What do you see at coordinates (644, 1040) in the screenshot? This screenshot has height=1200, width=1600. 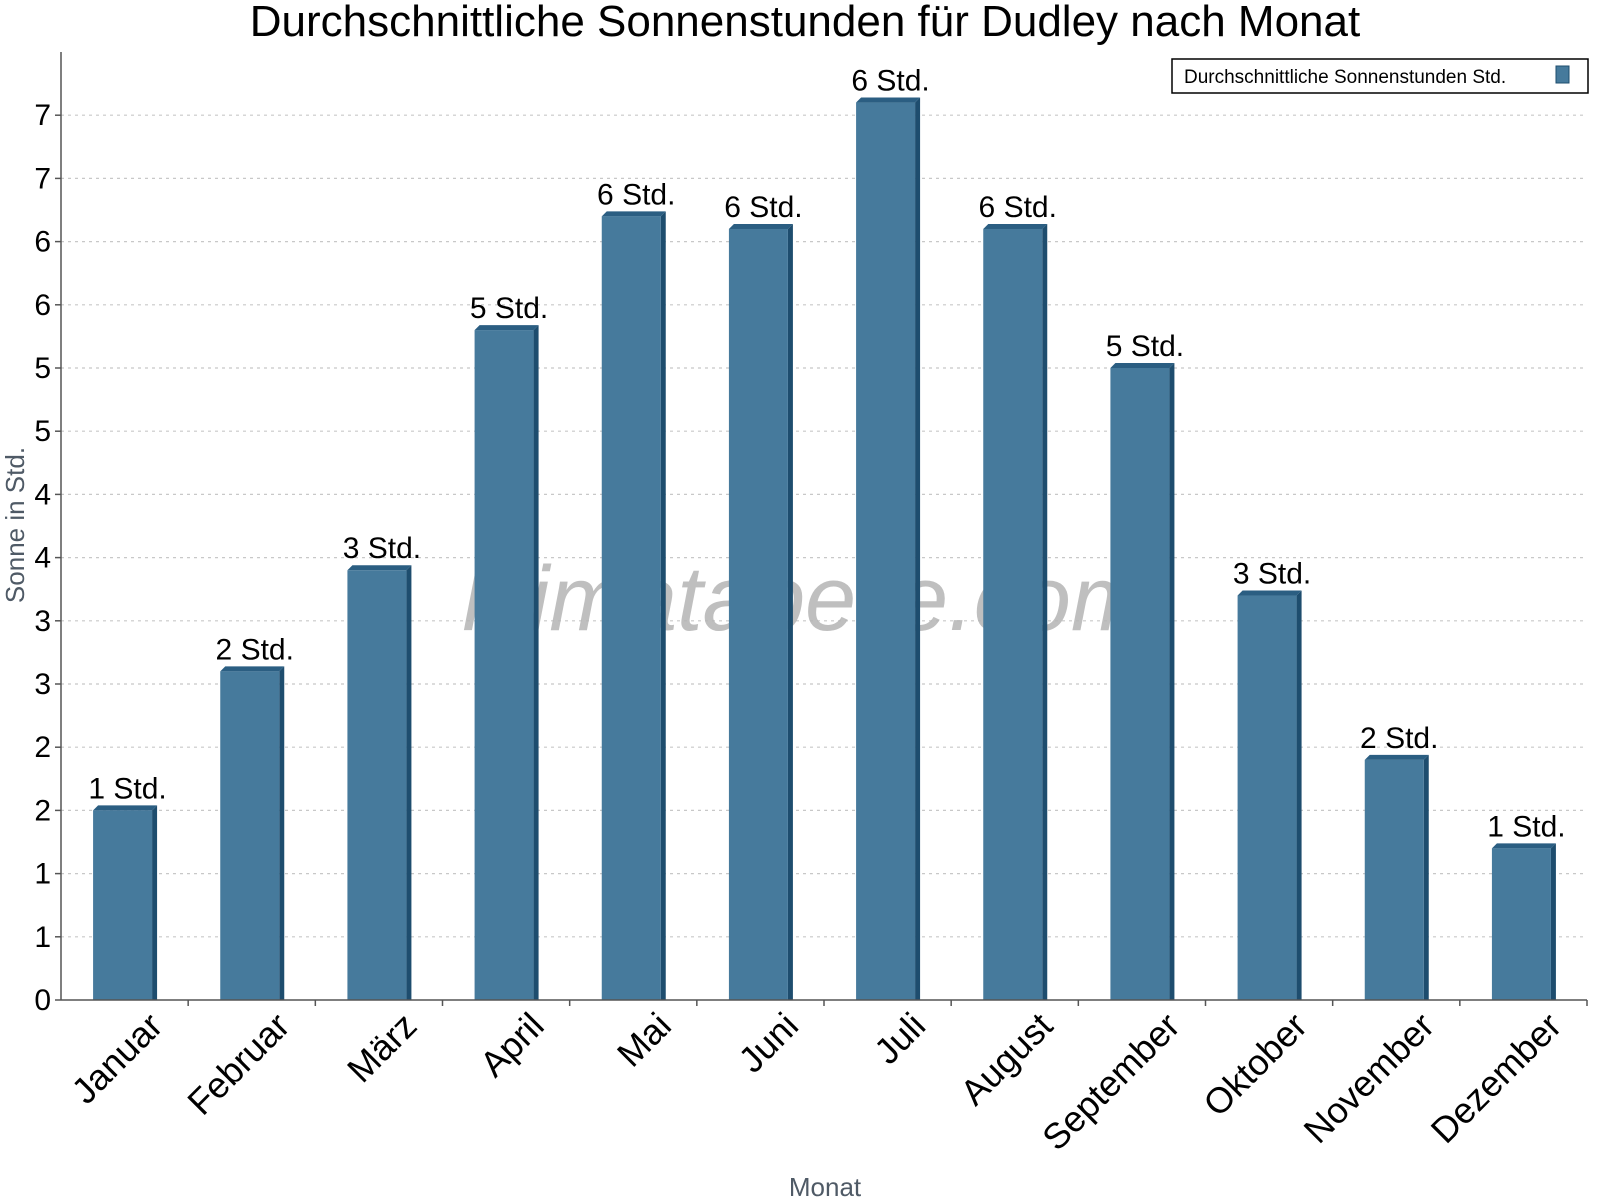 I see `x-tick-label: Mai` at bounding box center [644, 1040].